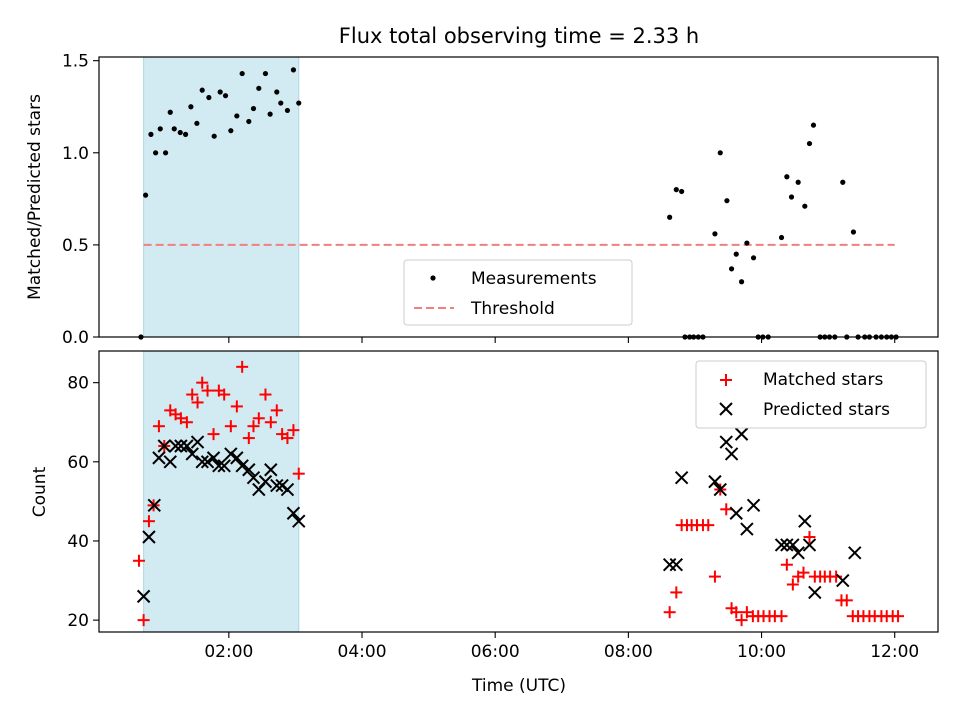 This screenshot has height=720, width=960. I want to click on x-tick-label: 02:00, so click(228, 652).